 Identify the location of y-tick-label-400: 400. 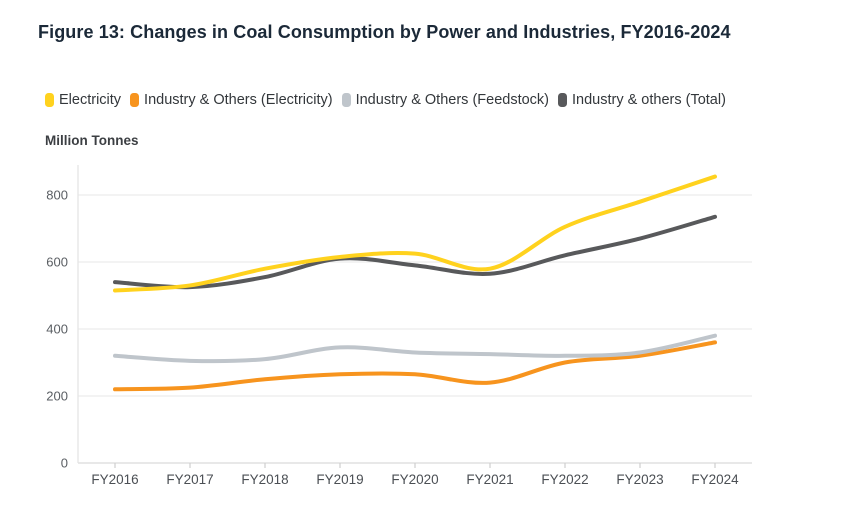
(57, 329).